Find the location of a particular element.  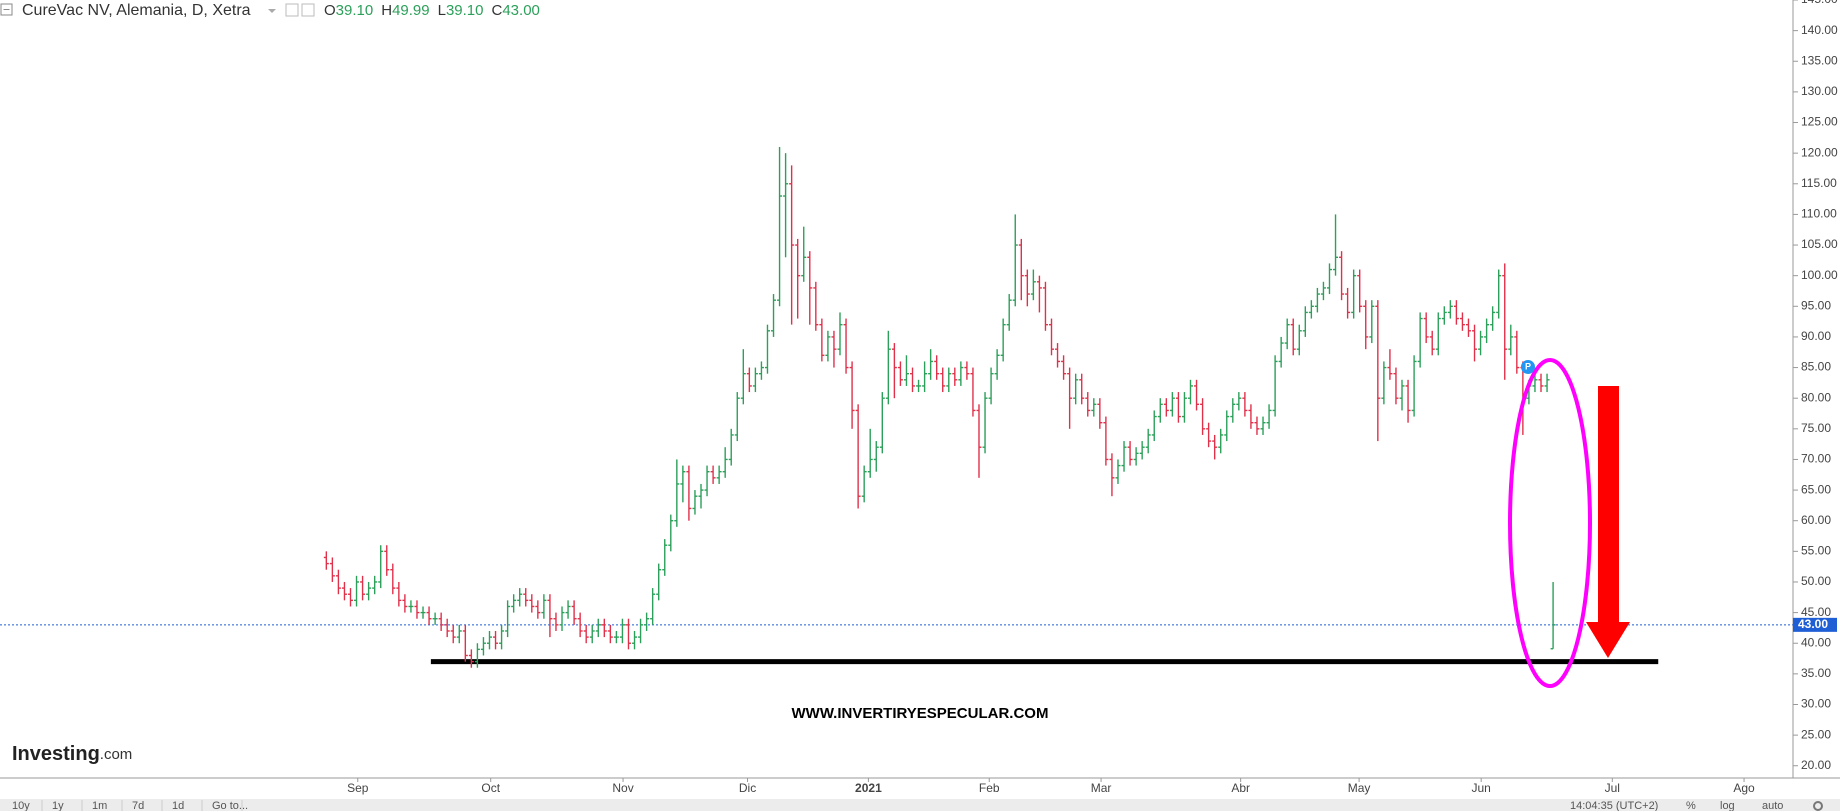

event-badge is located at coordinates (1528, 367).